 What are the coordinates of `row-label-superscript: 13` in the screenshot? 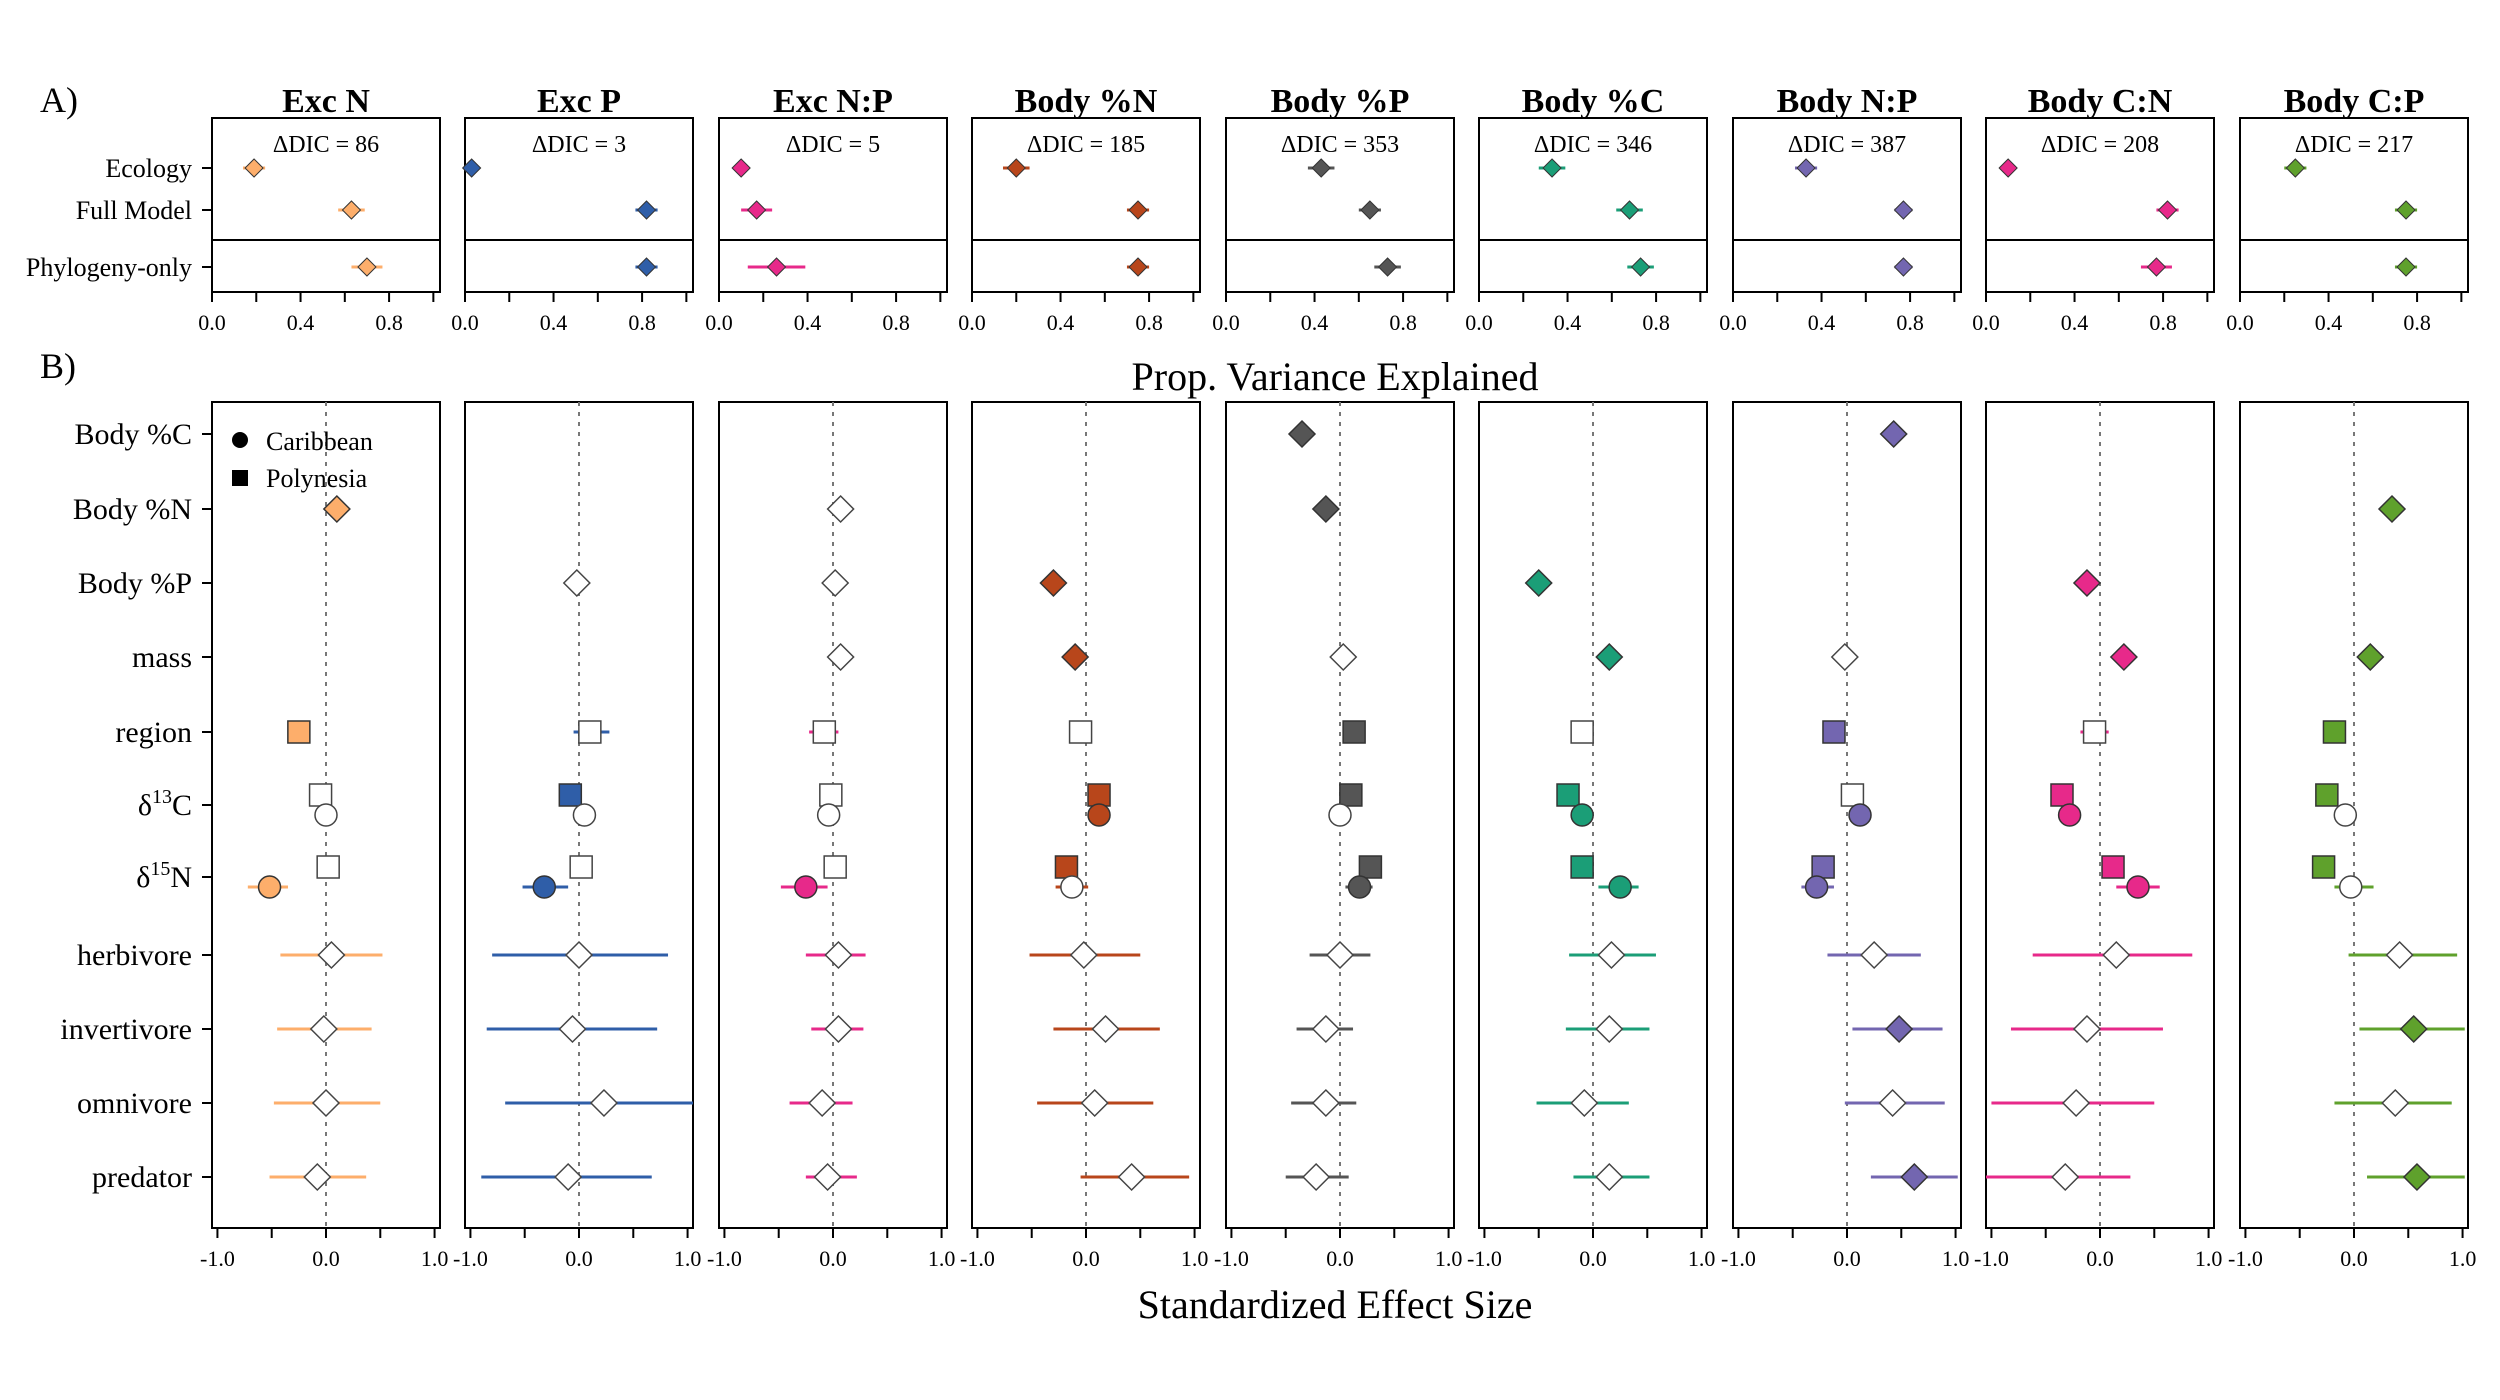 It's located at (162, 797).